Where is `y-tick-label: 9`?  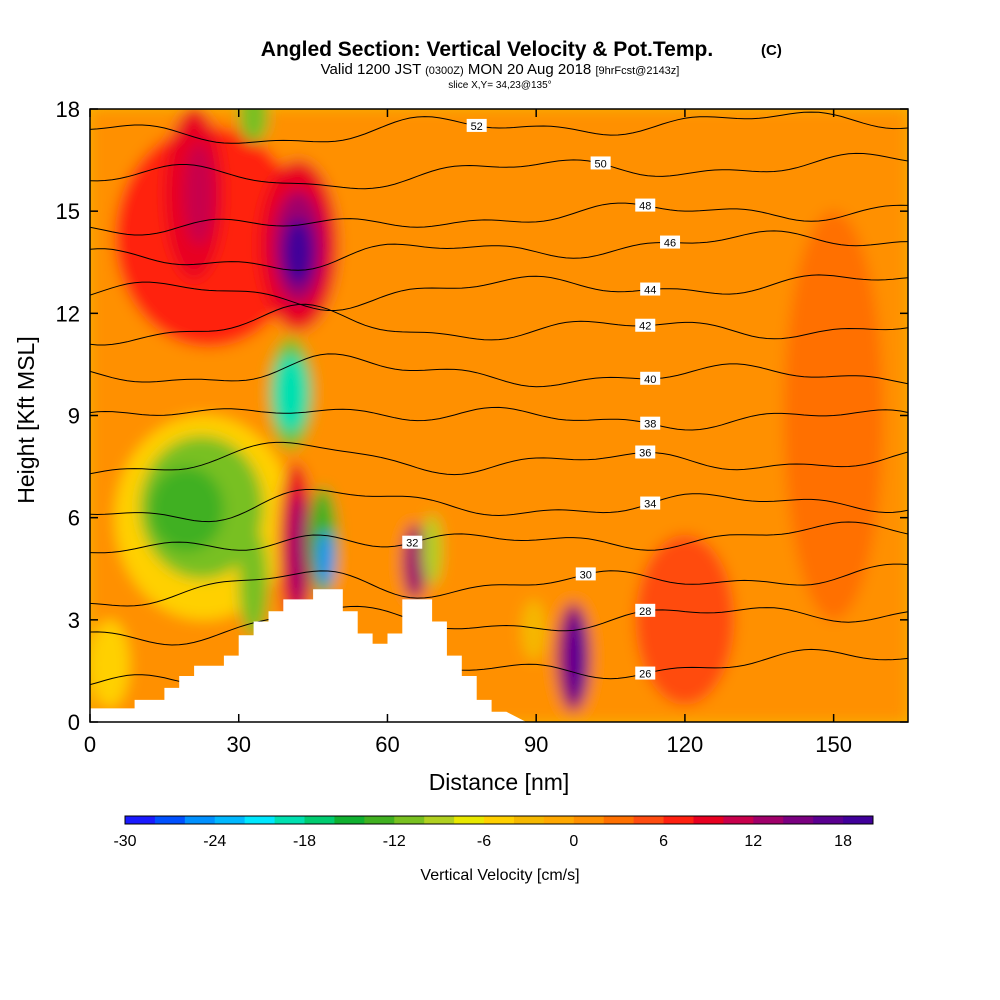
y-tick-label: 9 is located at coordinates (74, 416).